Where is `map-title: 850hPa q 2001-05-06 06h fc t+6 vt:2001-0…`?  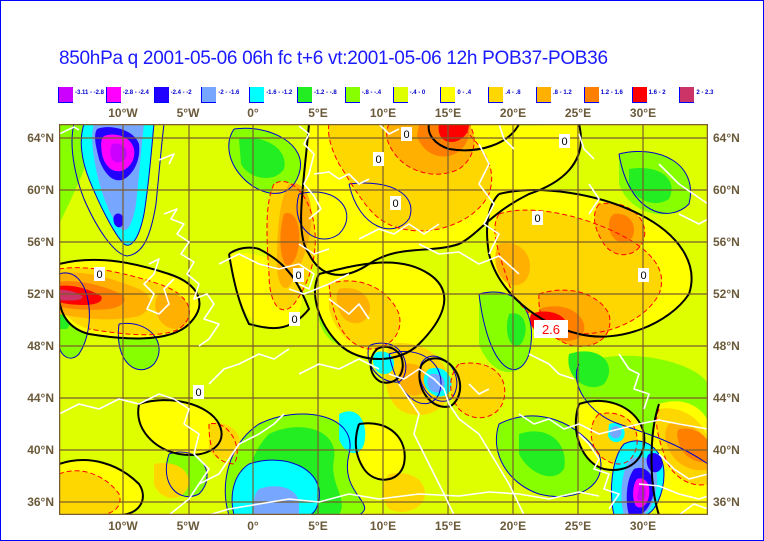
map-title: 850hPa q 2001-05-06 06h fc t+6 vt:2001-0… is located at coordinates (333, 58).